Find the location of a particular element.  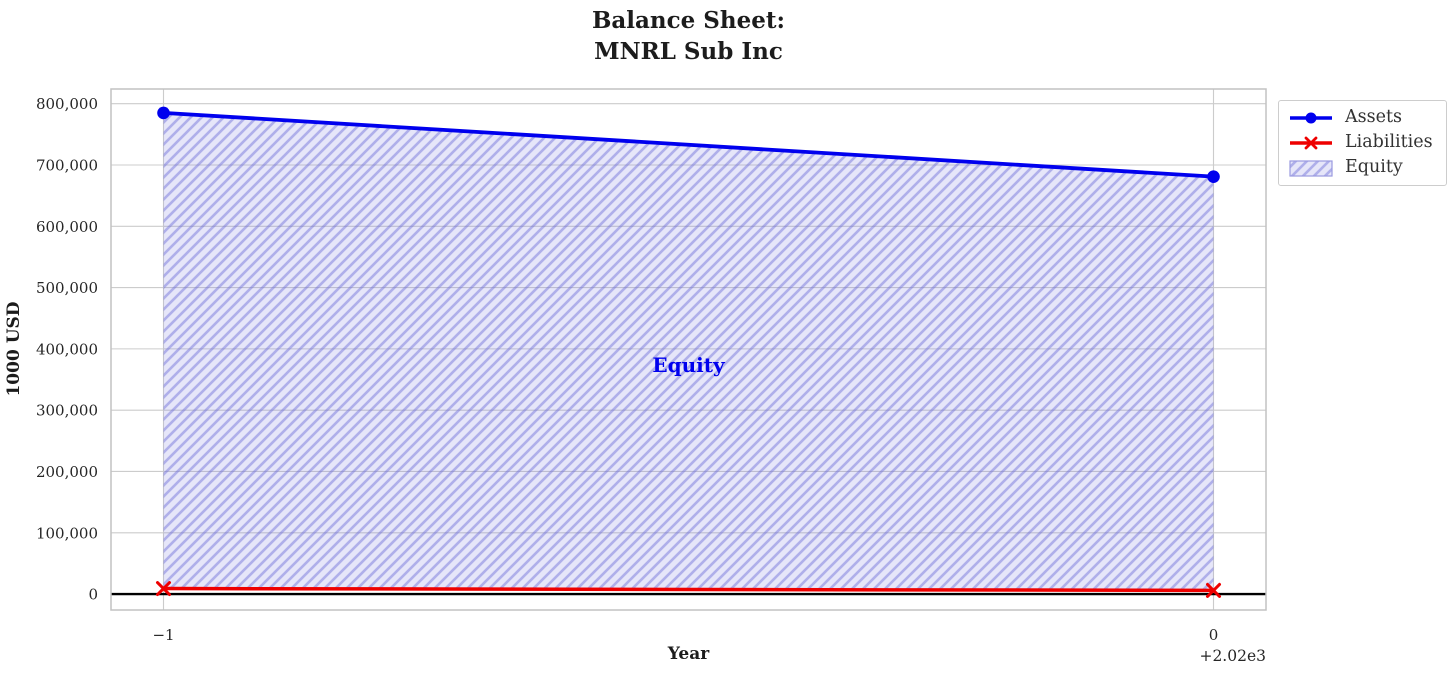

x-tick-label: 0 is located at coordinates (1214, 635).